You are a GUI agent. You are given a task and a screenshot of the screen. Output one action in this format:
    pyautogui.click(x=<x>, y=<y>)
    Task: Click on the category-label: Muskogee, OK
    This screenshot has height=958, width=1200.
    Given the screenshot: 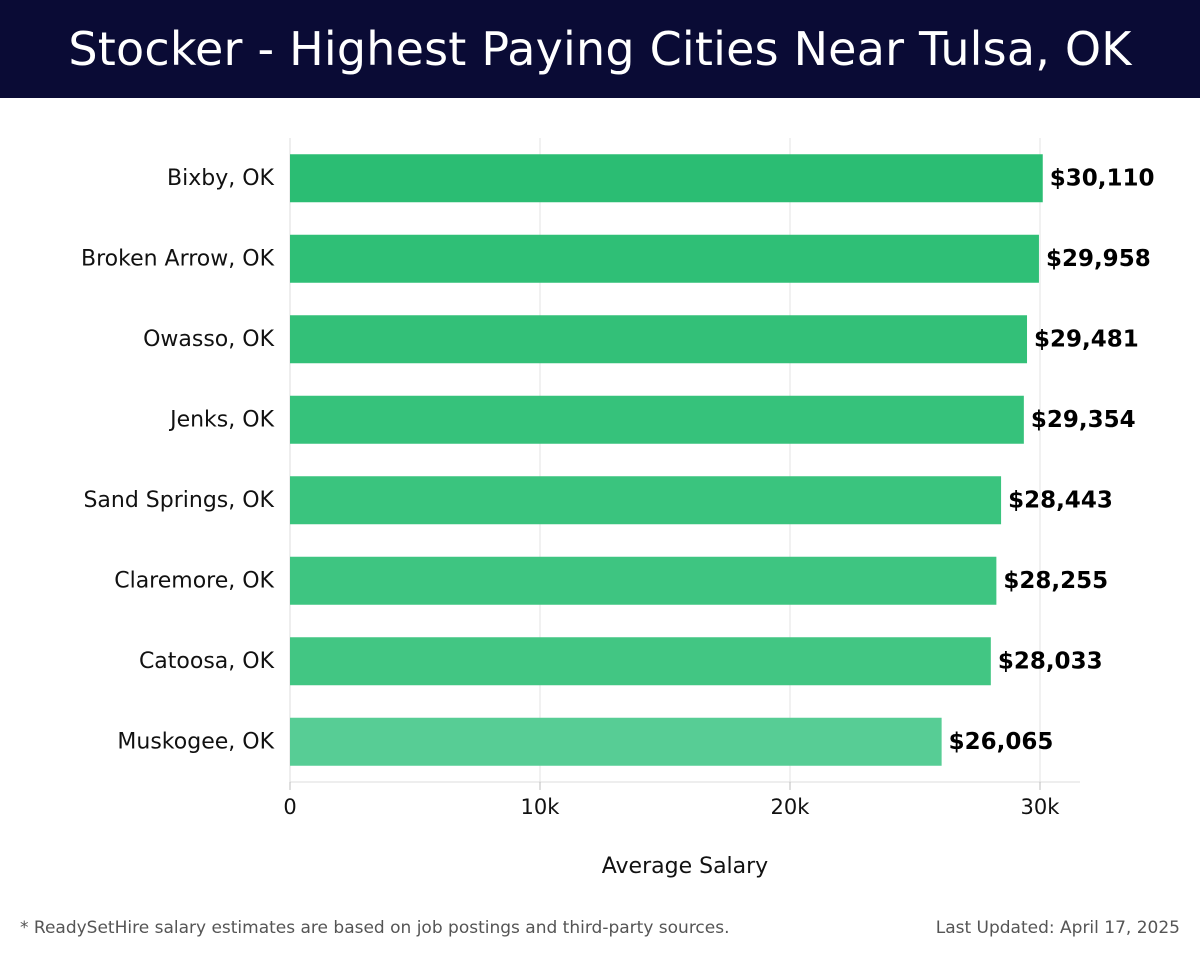 What is the action you would take?
    pyautogui.click(x=195, y=741)
    